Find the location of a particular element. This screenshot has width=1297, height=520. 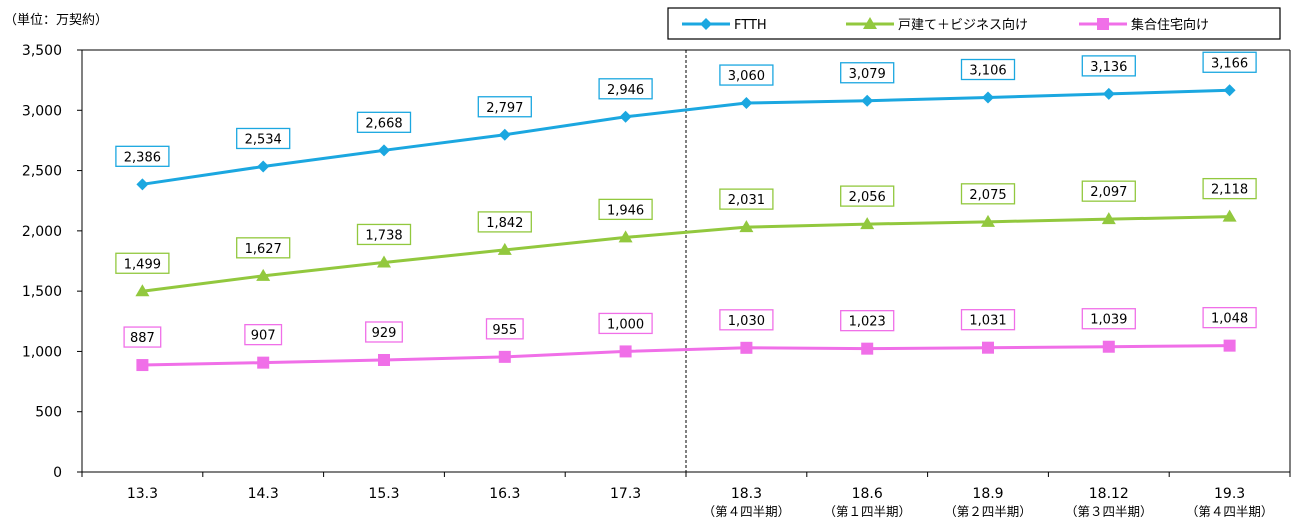

data-label: 2,031 is located at coordinates (746, 200).